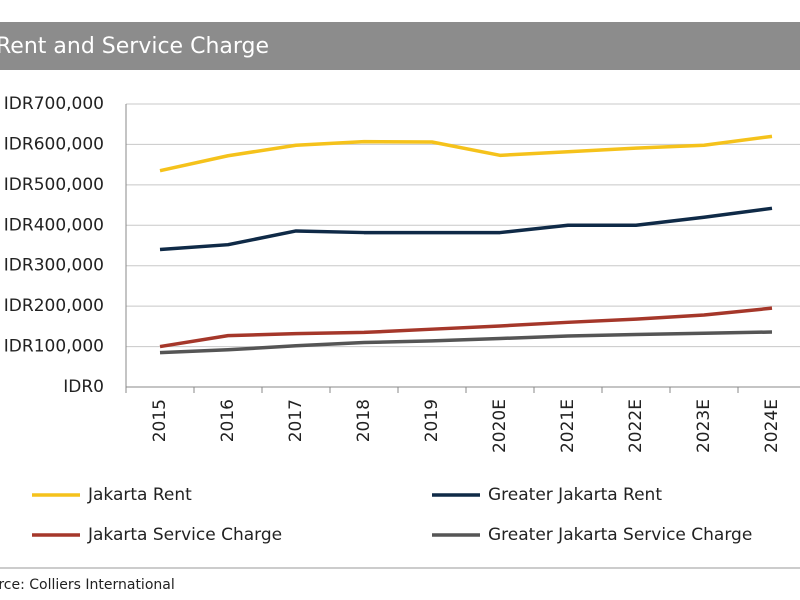 The image size is (800, 600). Describe the element at coordinates (139, 495) in the screenshot. I see `legend-label: Jakarta Rent` at that location.